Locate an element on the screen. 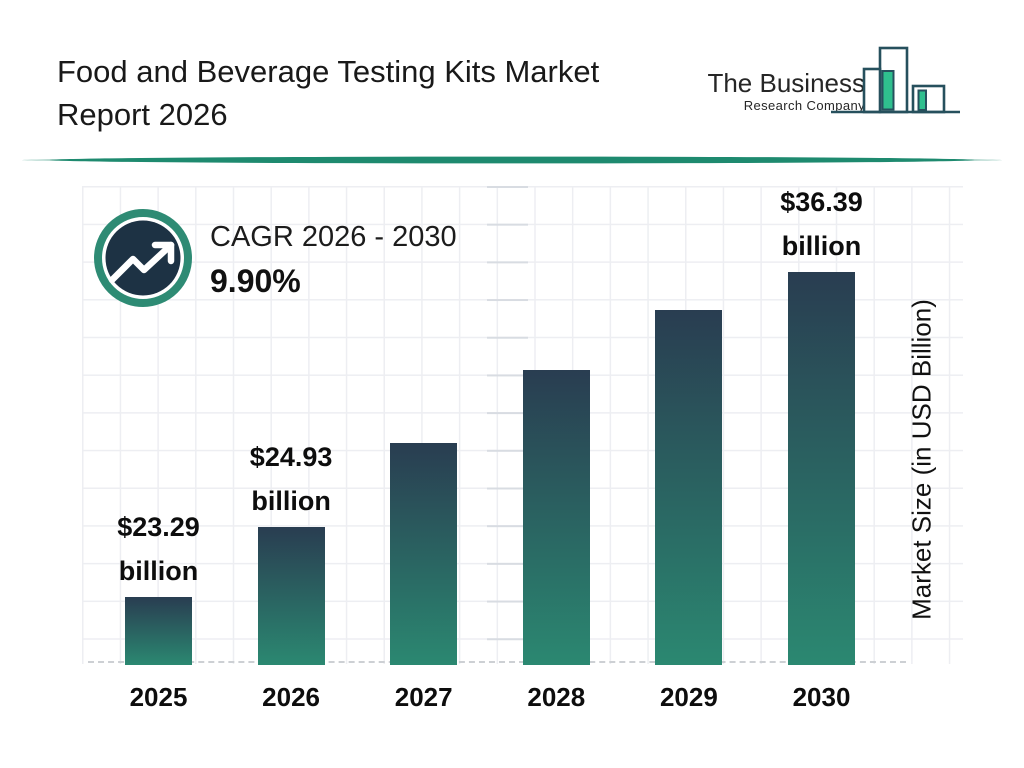 Image resolution: width=1024 pixels, height=768 pixels. x-tick-2026: 2026 is located at coordinates (291, 697).